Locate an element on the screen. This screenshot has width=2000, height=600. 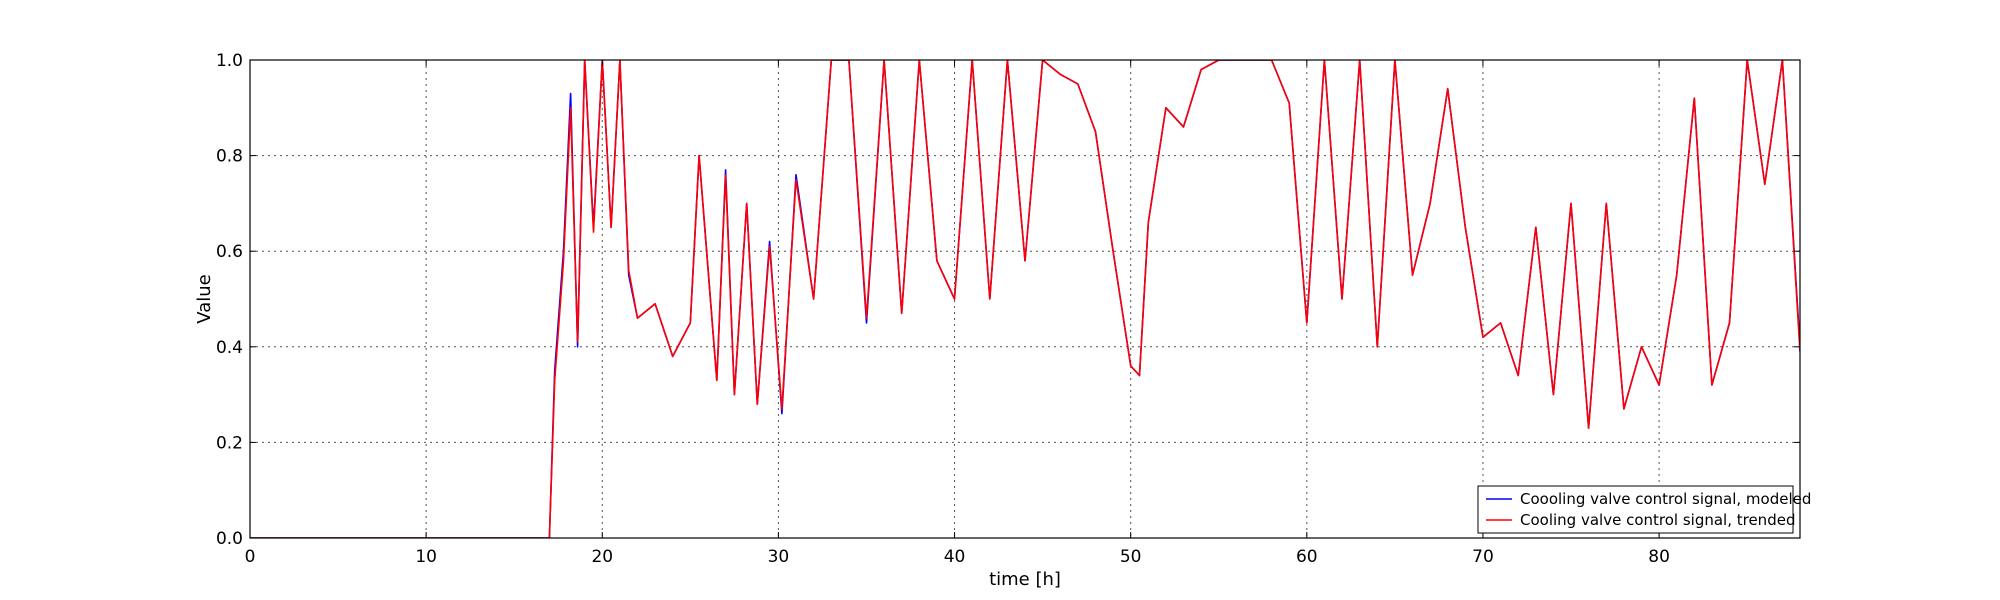
x-tick-label: 80 is located at coordinates (1659, 557).